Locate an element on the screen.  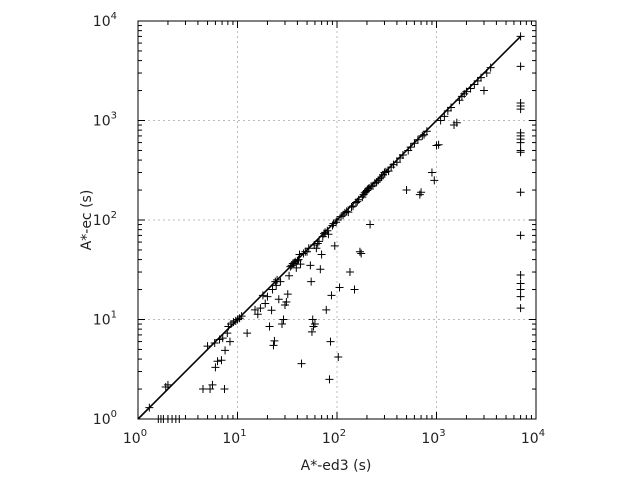
y-tick-label: 10³ is located at coordinates (105, 120).